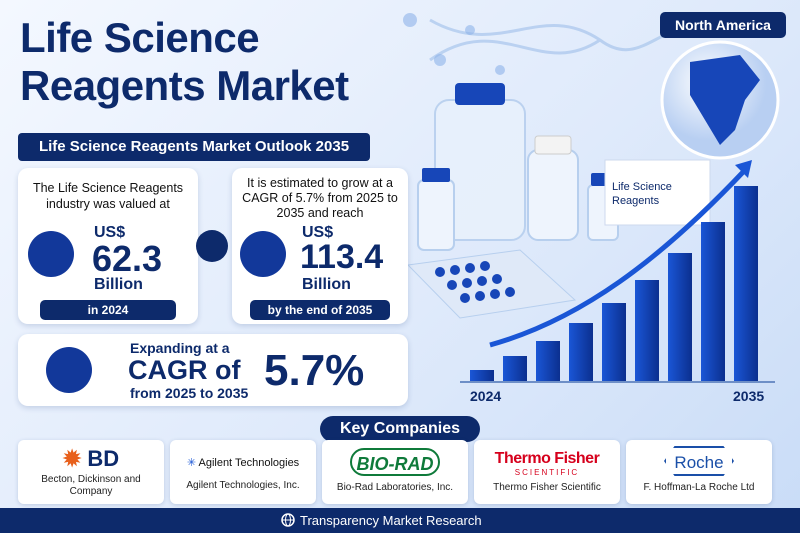 The image size is (800, 533). I want to click on box-label: Life Science Reagents, so click(642, 194).